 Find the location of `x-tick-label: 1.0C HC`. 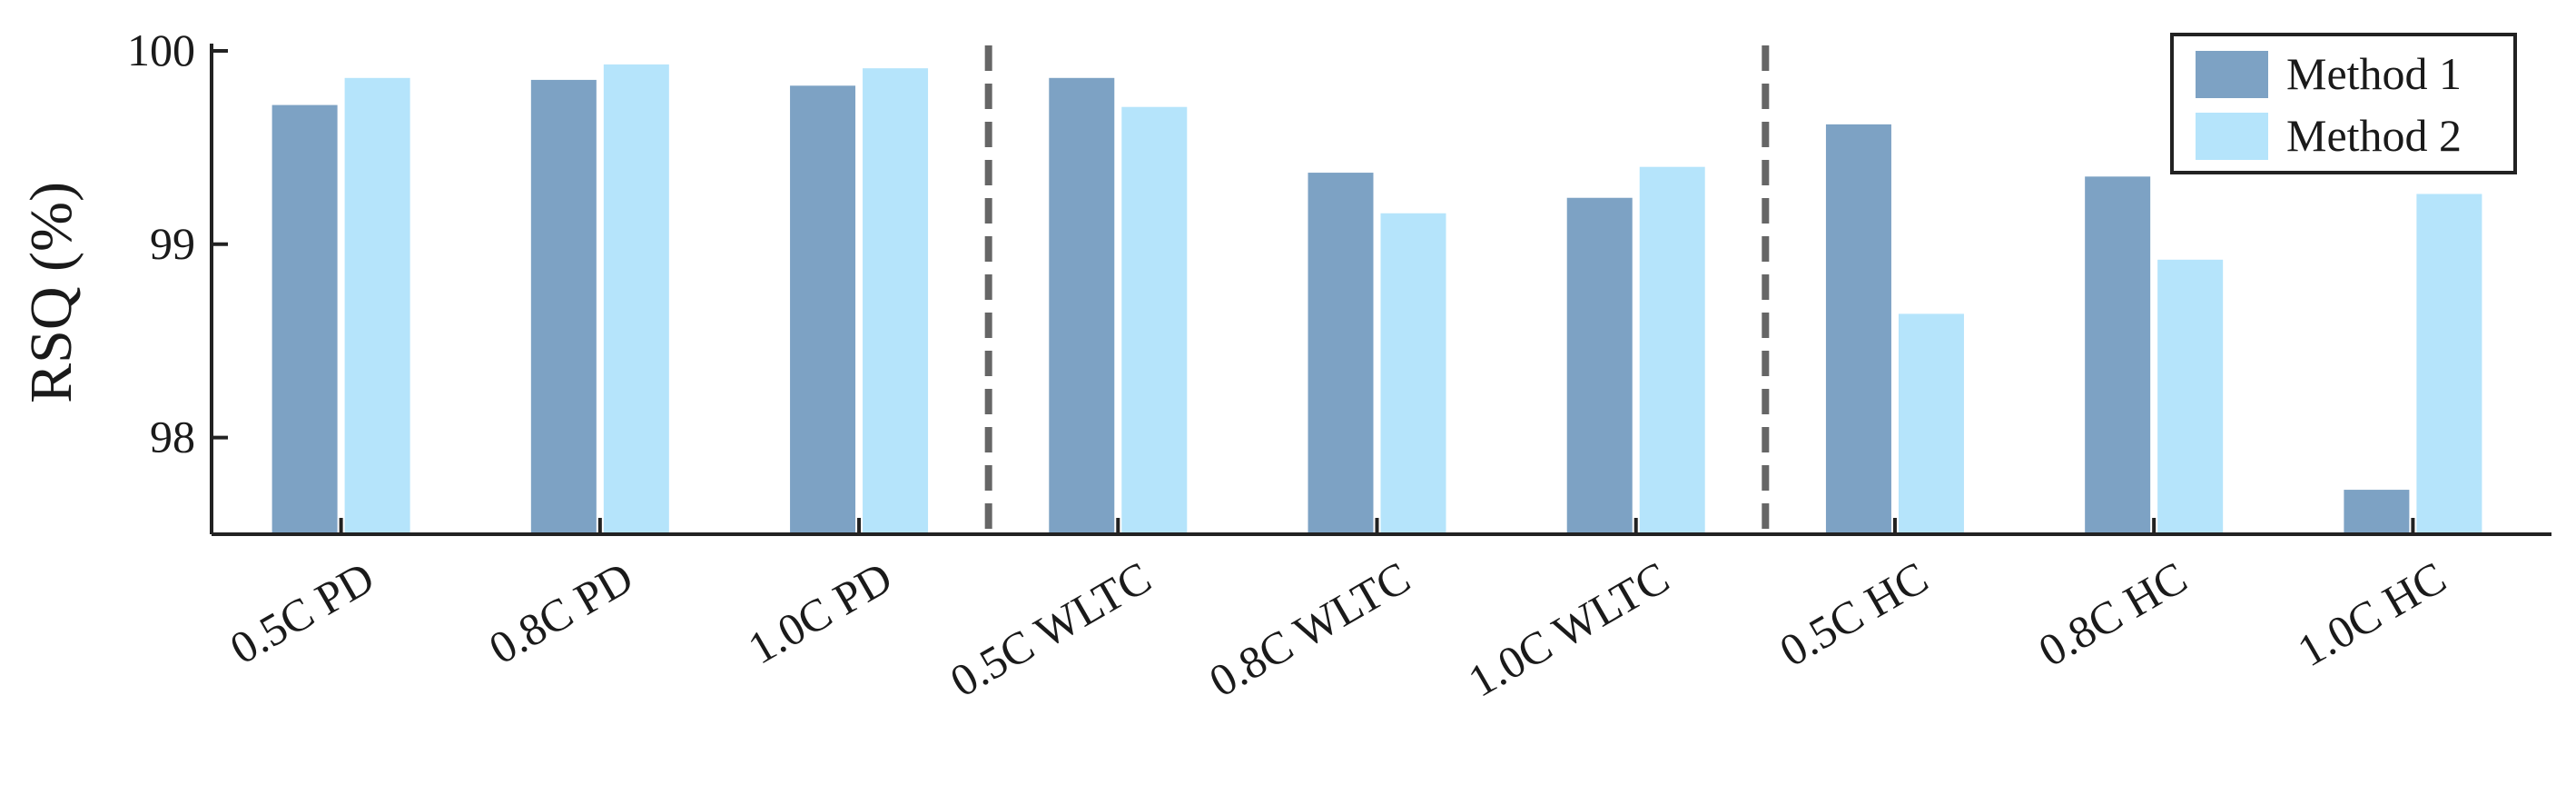

x-tick-label: 1.0C HC is located at coordinates (2371, 613).